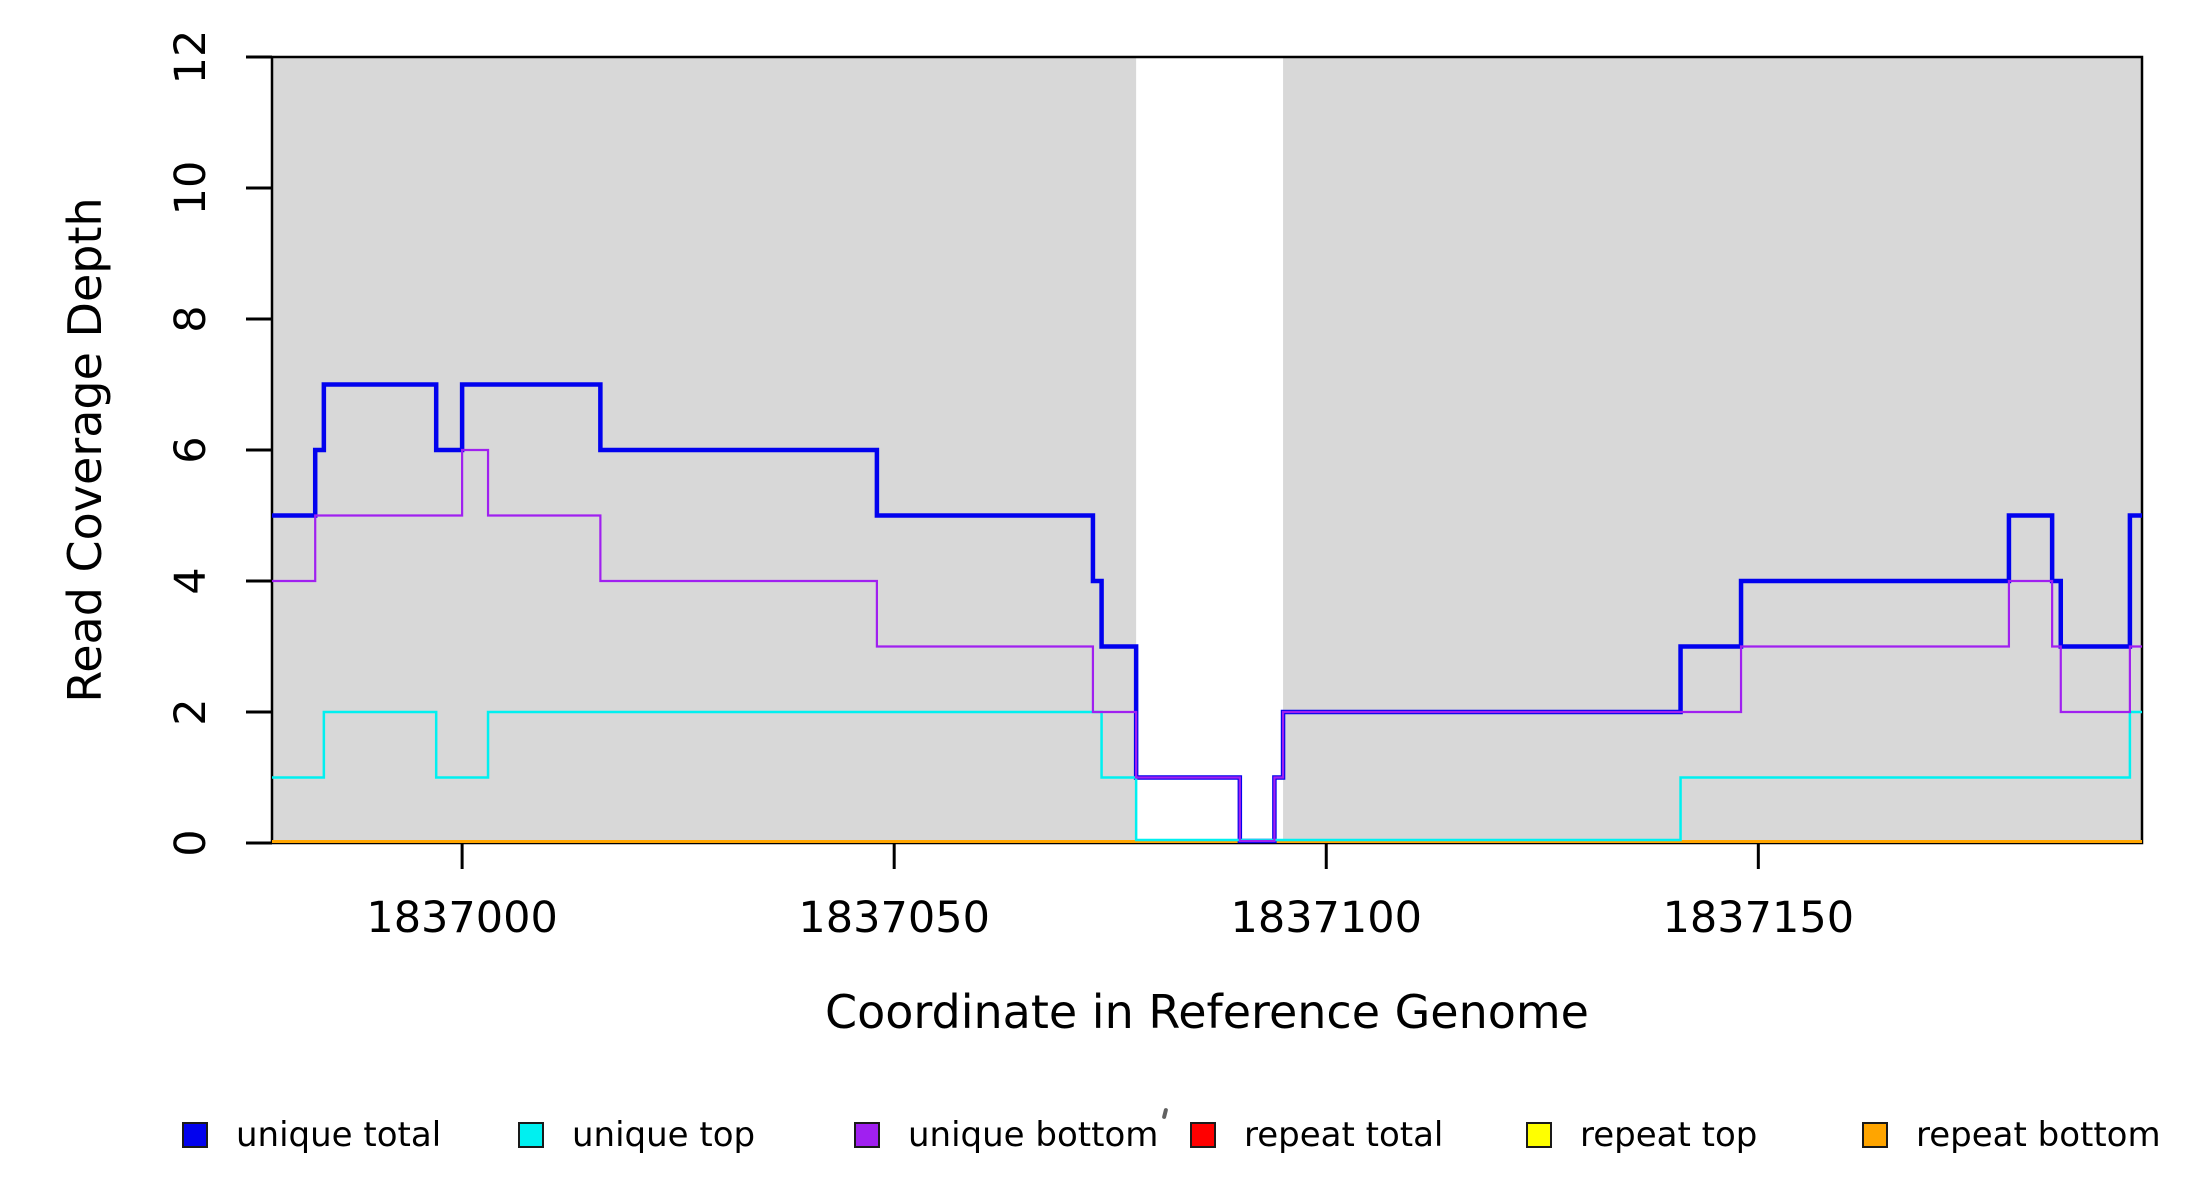 The image size is (2200, 1200). I want to click on series-line-unique-top, so click(1207, 776).